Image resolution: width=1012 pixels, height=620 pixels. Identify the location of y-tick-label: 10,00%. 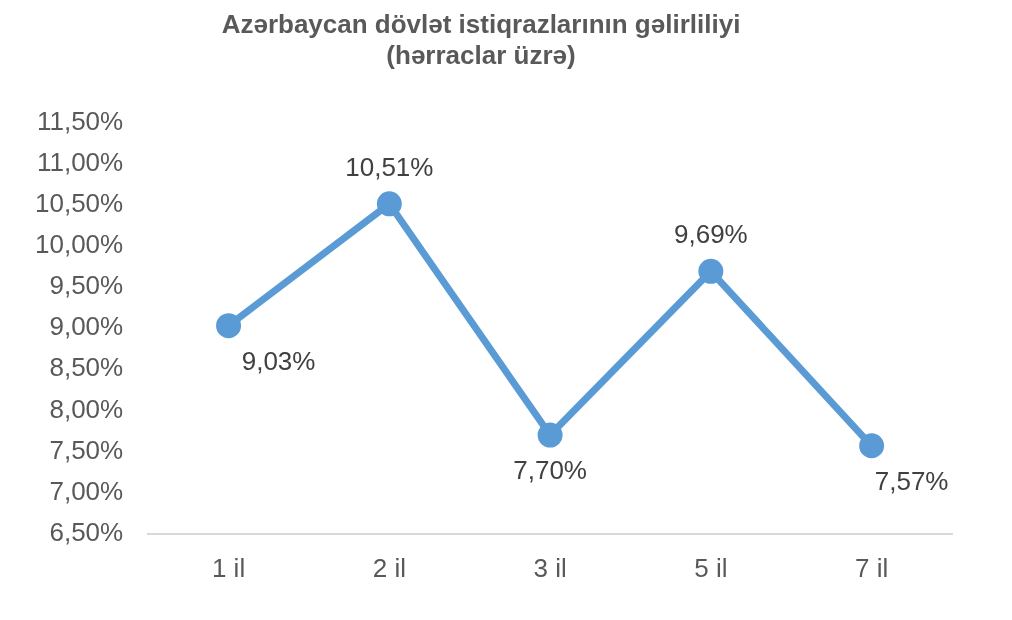
(79, 243).